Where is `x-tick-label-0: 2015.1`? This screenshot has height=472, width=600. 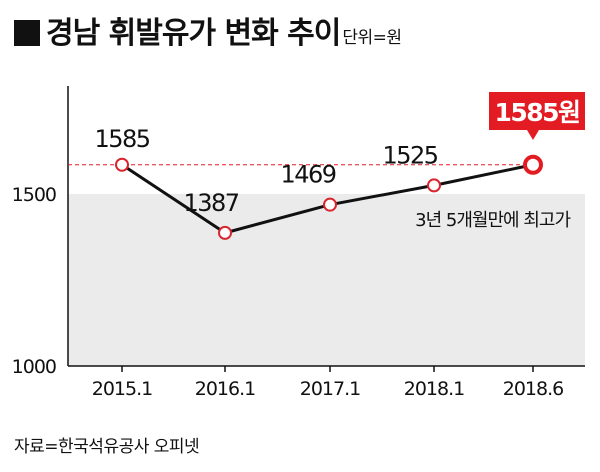 x-tick-label-0: 2015.1 is located at coordinates (122, 389).